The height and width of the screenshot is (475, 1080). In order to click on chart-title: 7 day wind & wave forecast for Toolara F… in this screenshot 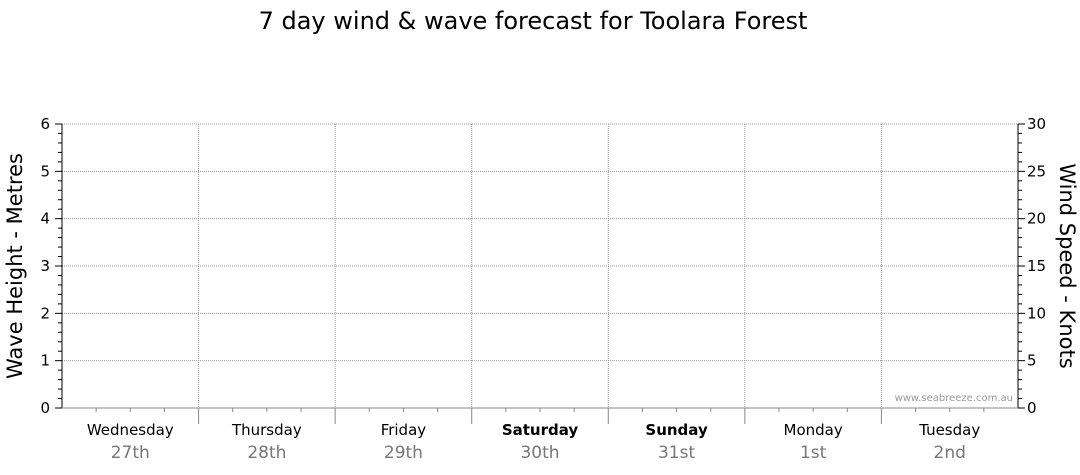, I will do `click(533, 21)`.